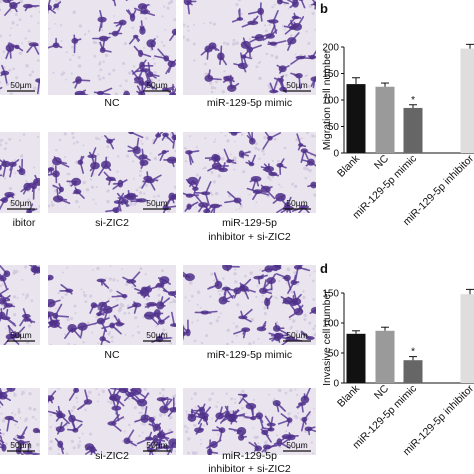 This screenshot has height=474, width=474. I want to click on category-label: NC, so click(382, 392).